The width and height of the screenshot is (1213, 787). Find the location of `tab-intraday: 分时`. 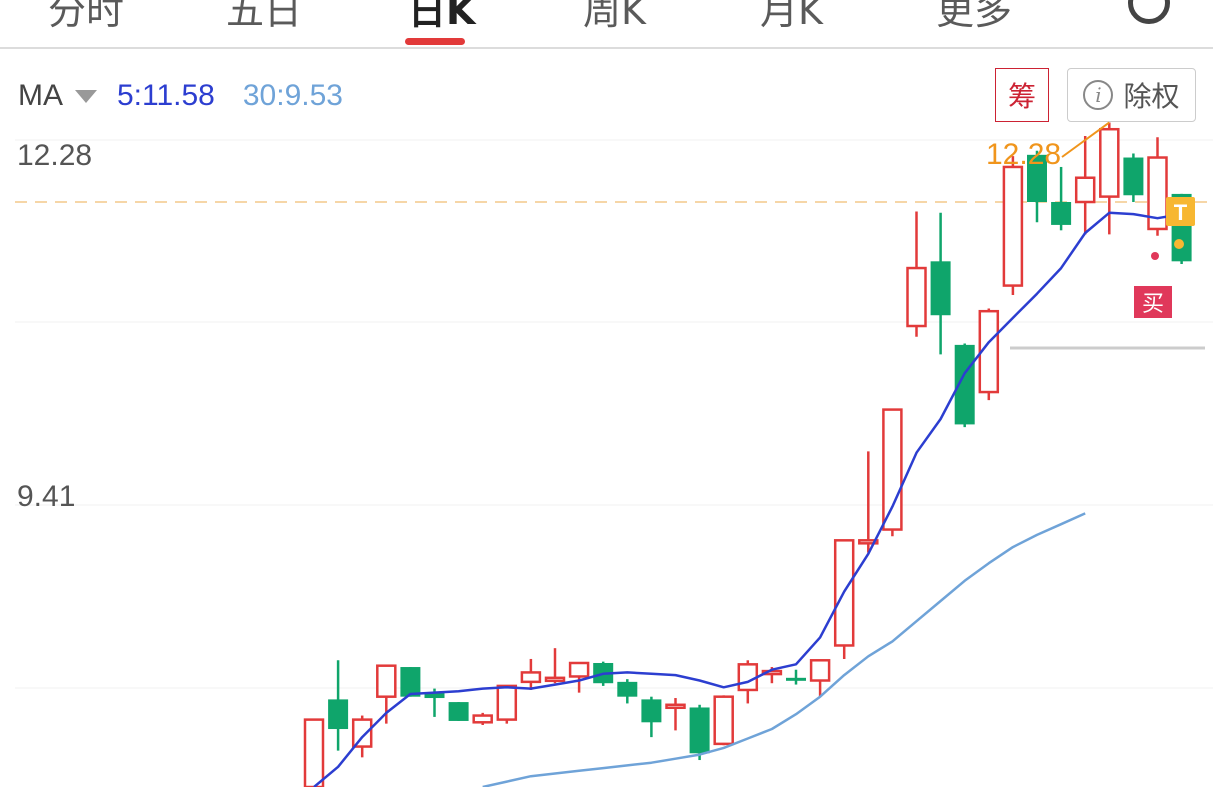

tab-intraday: 分时 is located at coordinates (86, 16).